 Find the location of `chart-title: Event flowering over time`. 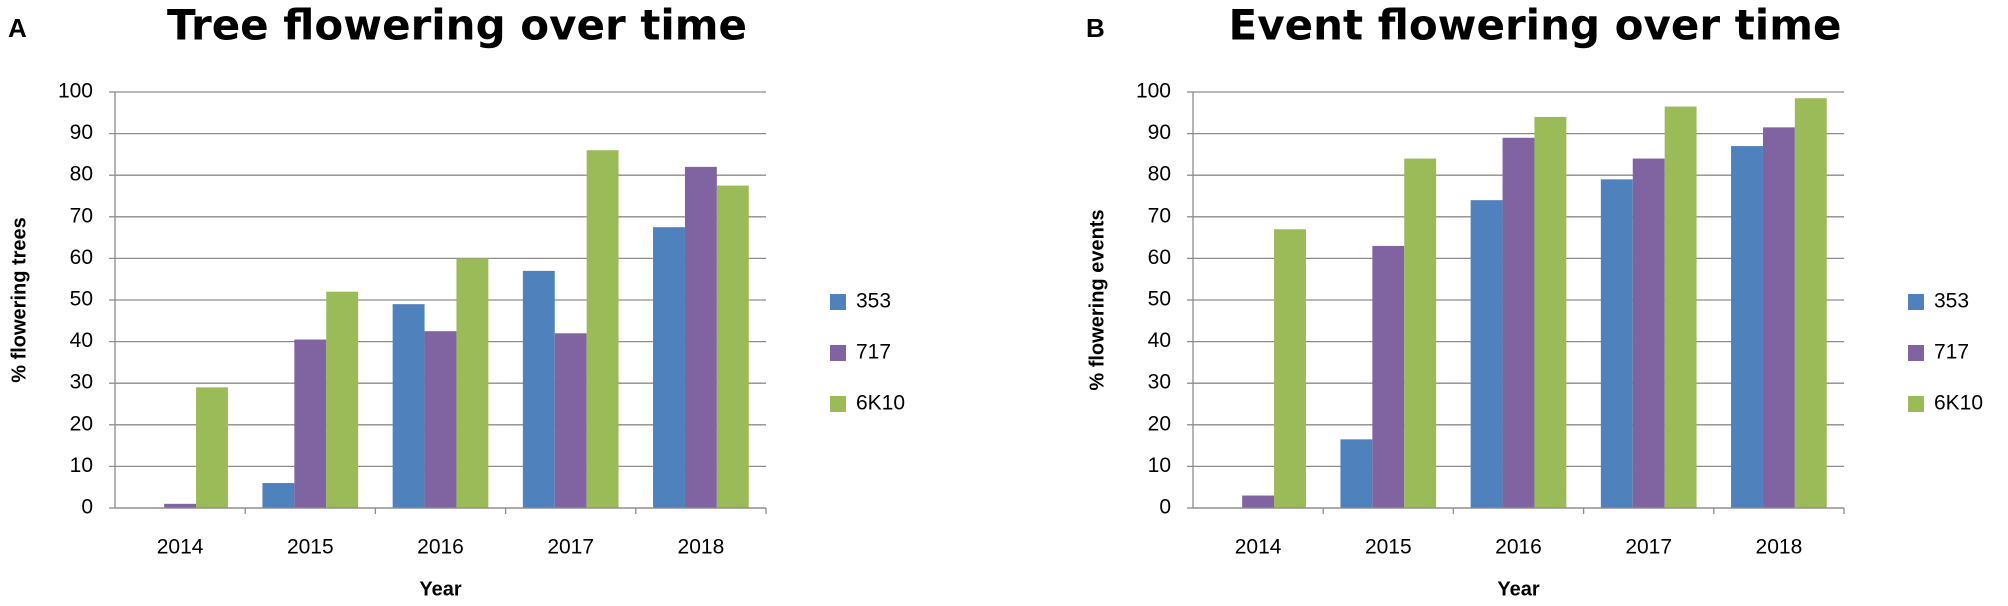

chart-title: Event flowering over time is located at coordinates (1535, 25).